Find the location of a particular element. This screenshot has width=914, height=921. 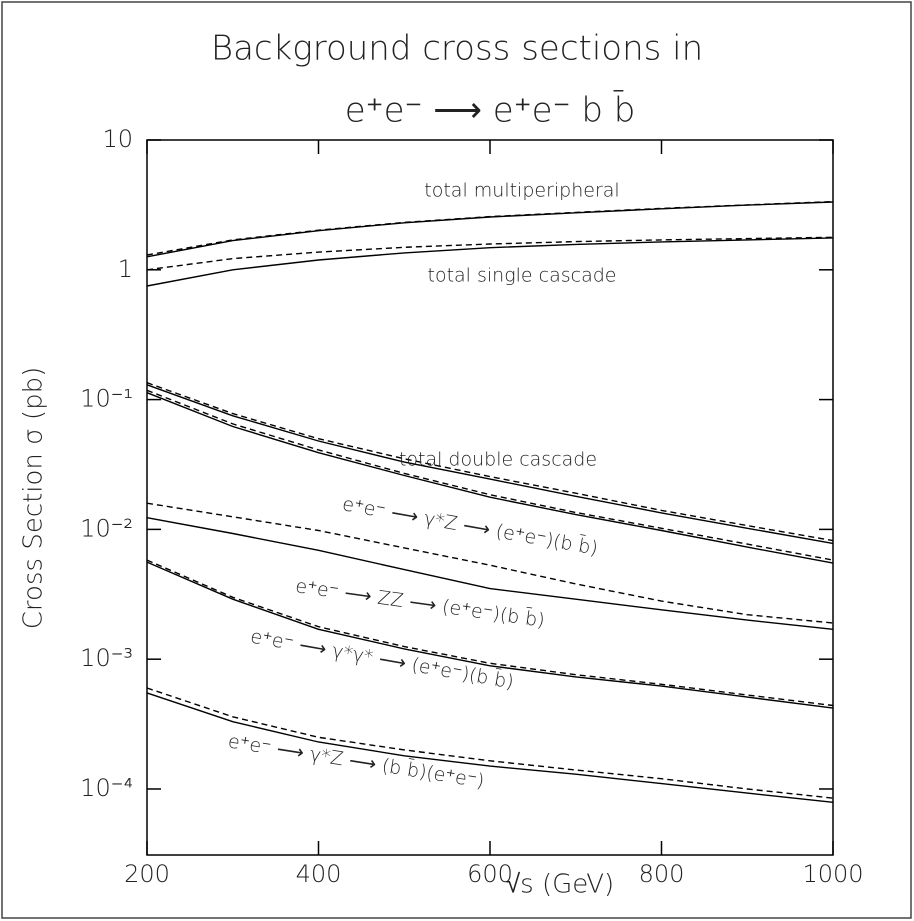

y-tick-label: 10⁻¹ is located at coordinates (106, 399).